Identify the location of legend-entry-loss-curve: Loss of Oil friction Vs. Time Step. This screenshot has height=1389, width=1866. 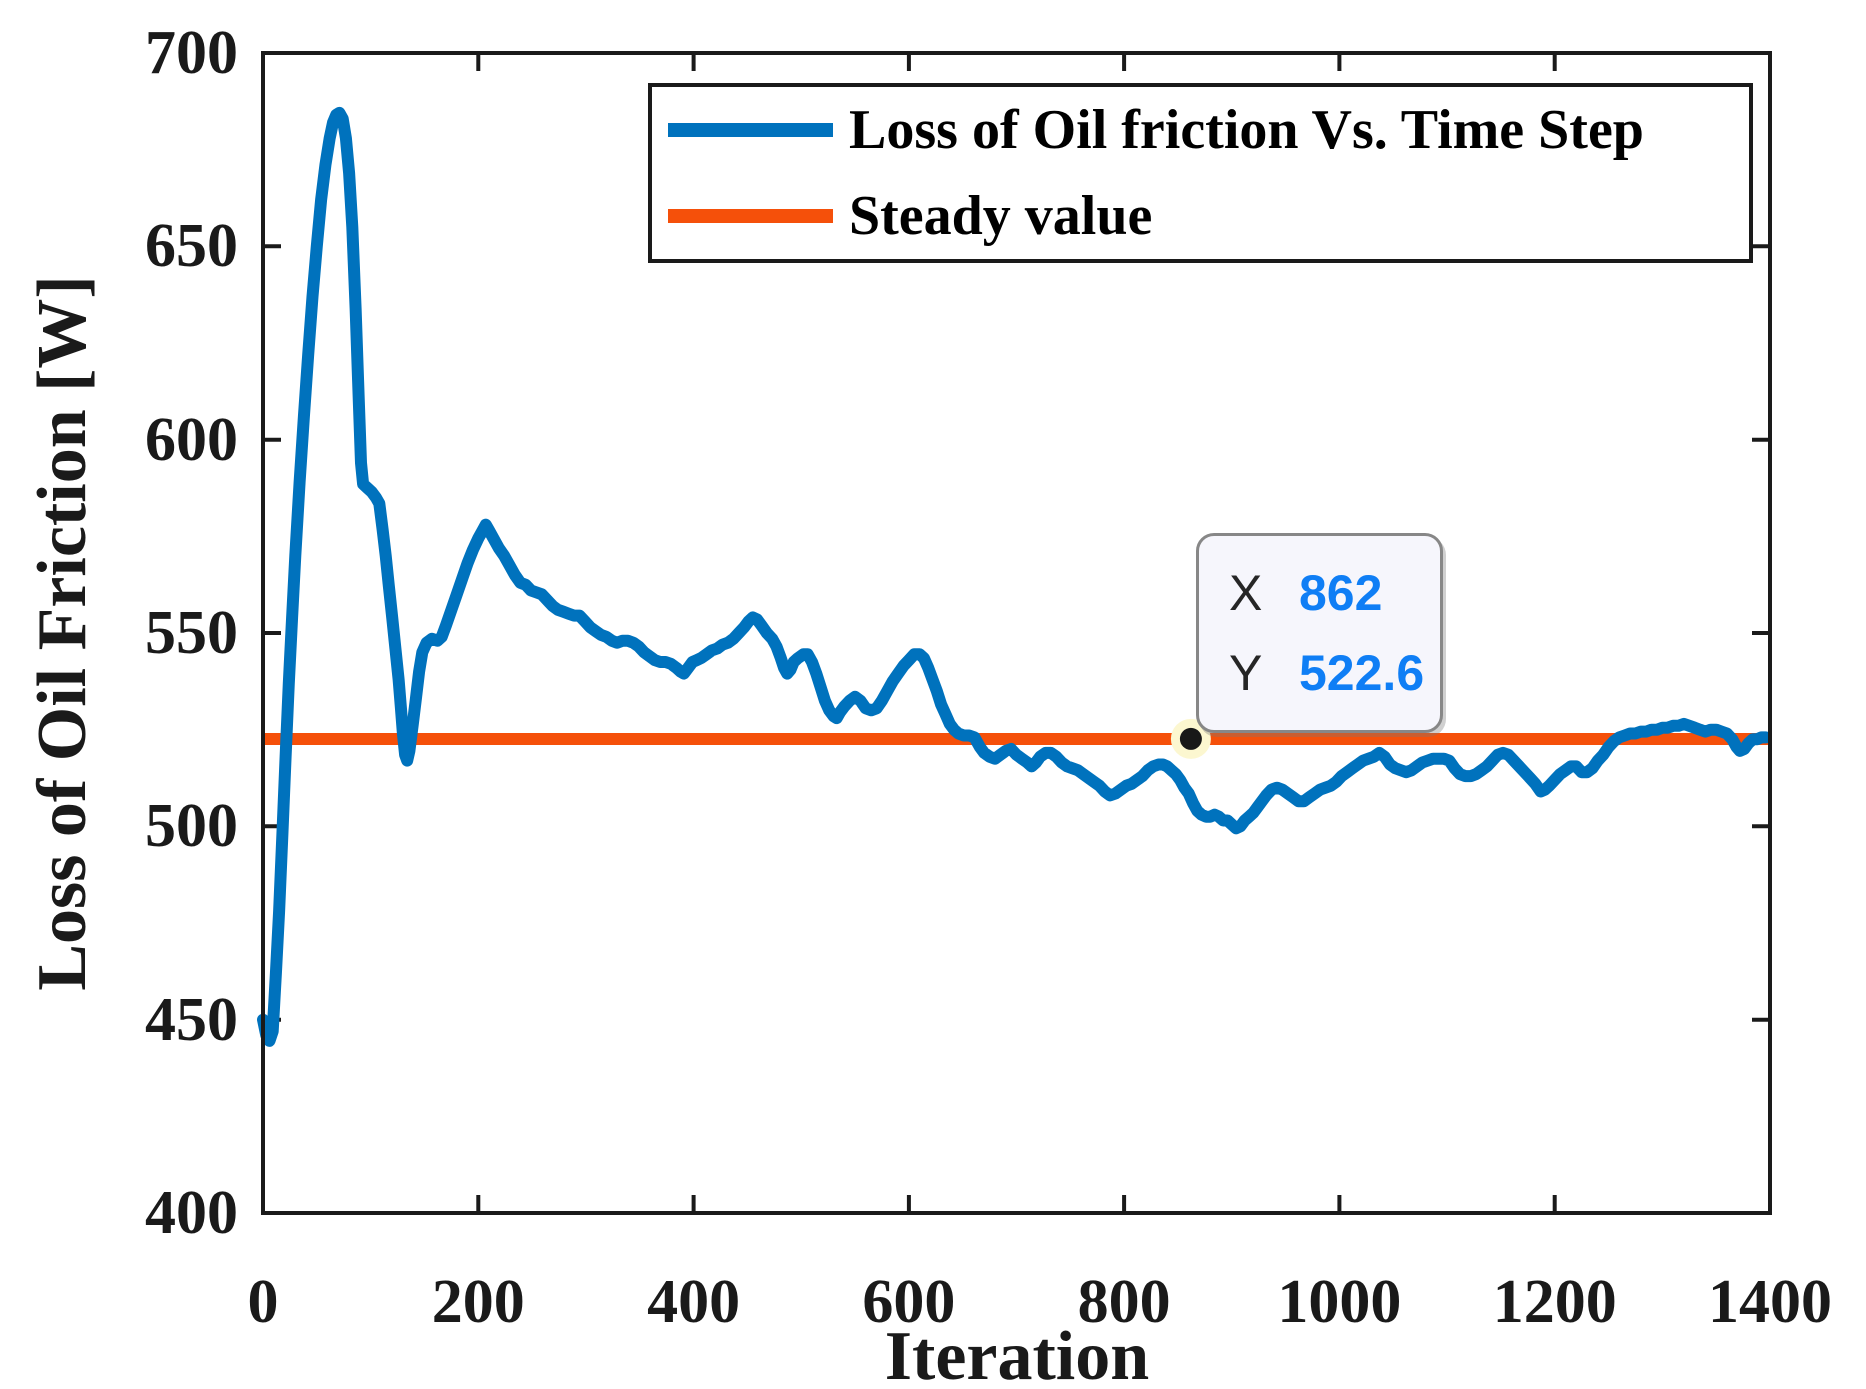
(1200, 130).